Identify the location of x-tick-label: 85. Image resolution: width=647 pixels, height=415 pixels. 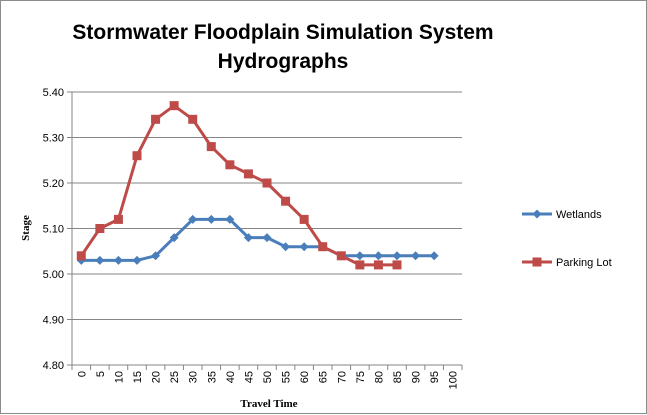
(398, 377).